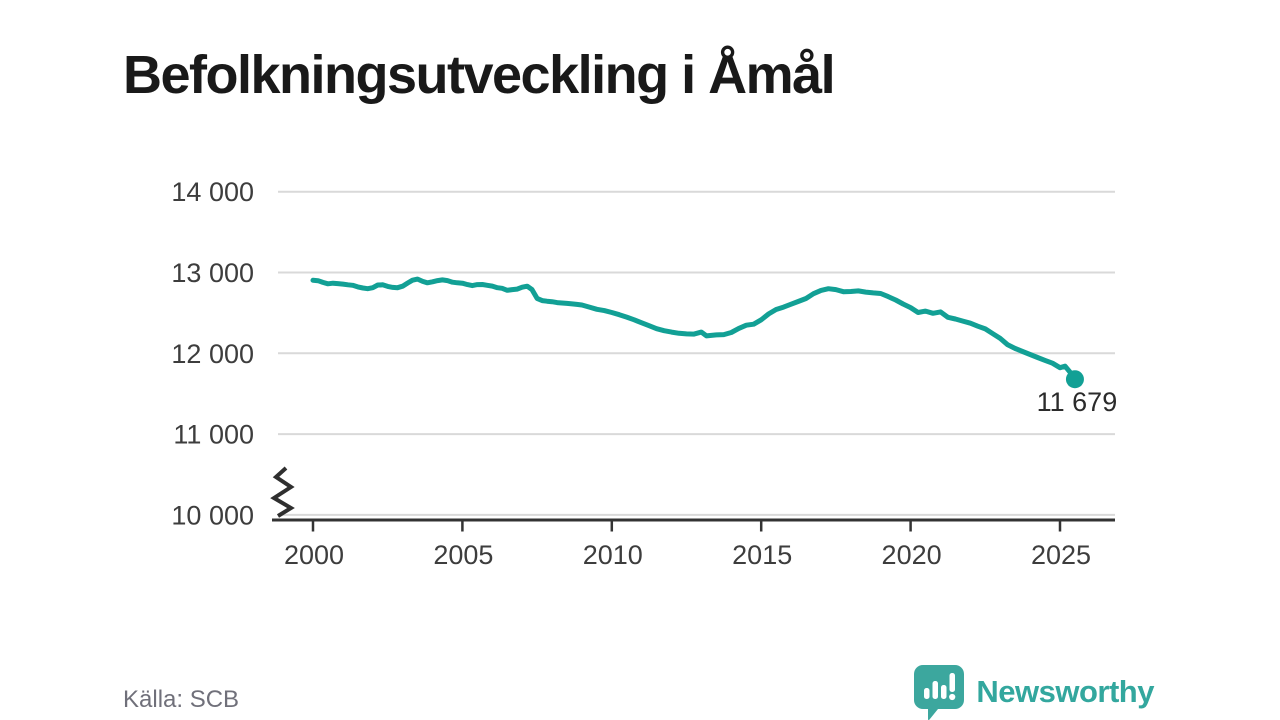 The image size is (1280, 720). I want to click on page-title: Befolkningsutveckling i Åmål, so click(479, 75).